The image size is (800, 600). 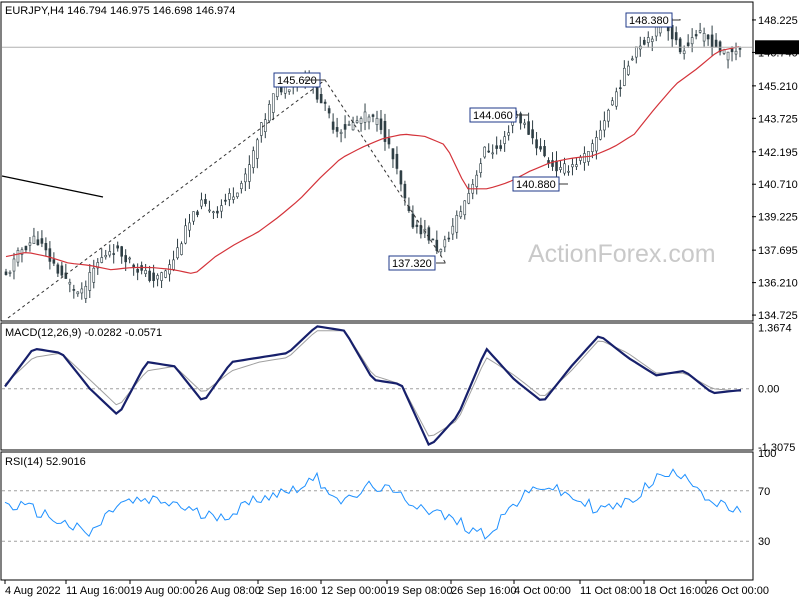 What do you see at coordinates (737, 591) in the screenshot?
I see `x-axis-label: 26 Oct 00:00` at bounding box center [737, 591].